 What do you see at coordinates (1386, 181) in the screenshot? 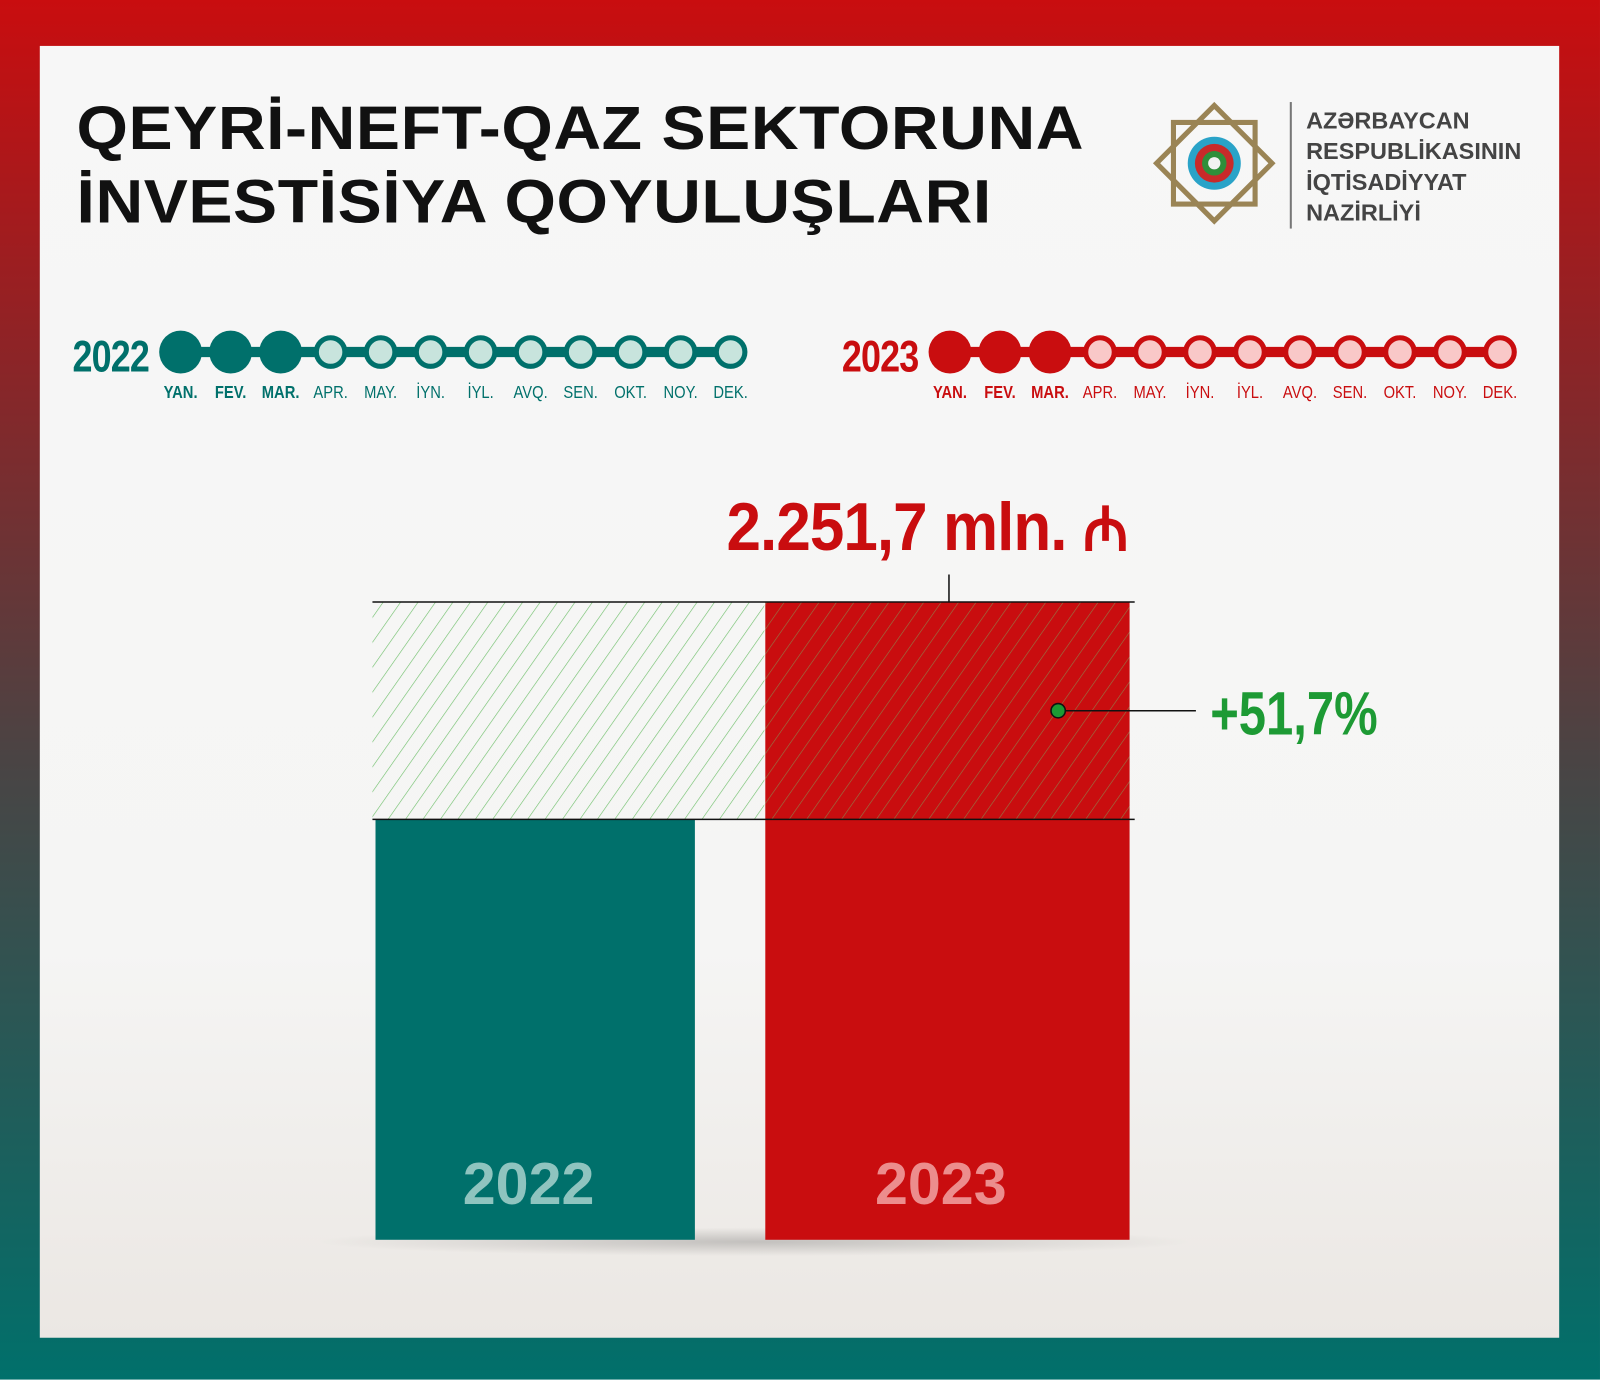
I see `ministry-line: İQTİSADİYYAT` at bounding box center [1386, 181].